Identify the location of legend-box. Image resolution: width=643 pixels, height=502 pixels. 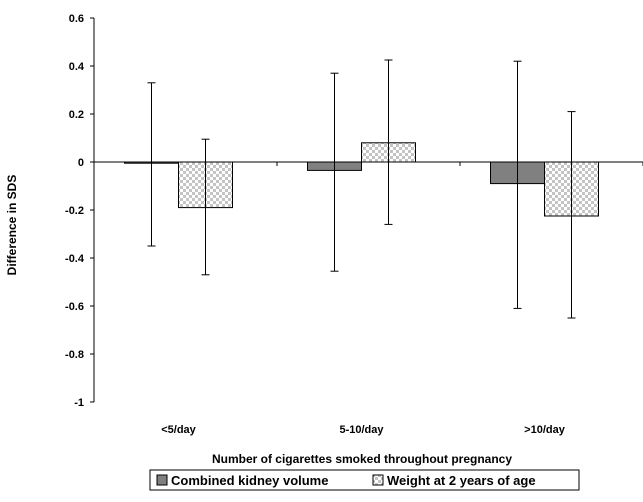
(364, 480).